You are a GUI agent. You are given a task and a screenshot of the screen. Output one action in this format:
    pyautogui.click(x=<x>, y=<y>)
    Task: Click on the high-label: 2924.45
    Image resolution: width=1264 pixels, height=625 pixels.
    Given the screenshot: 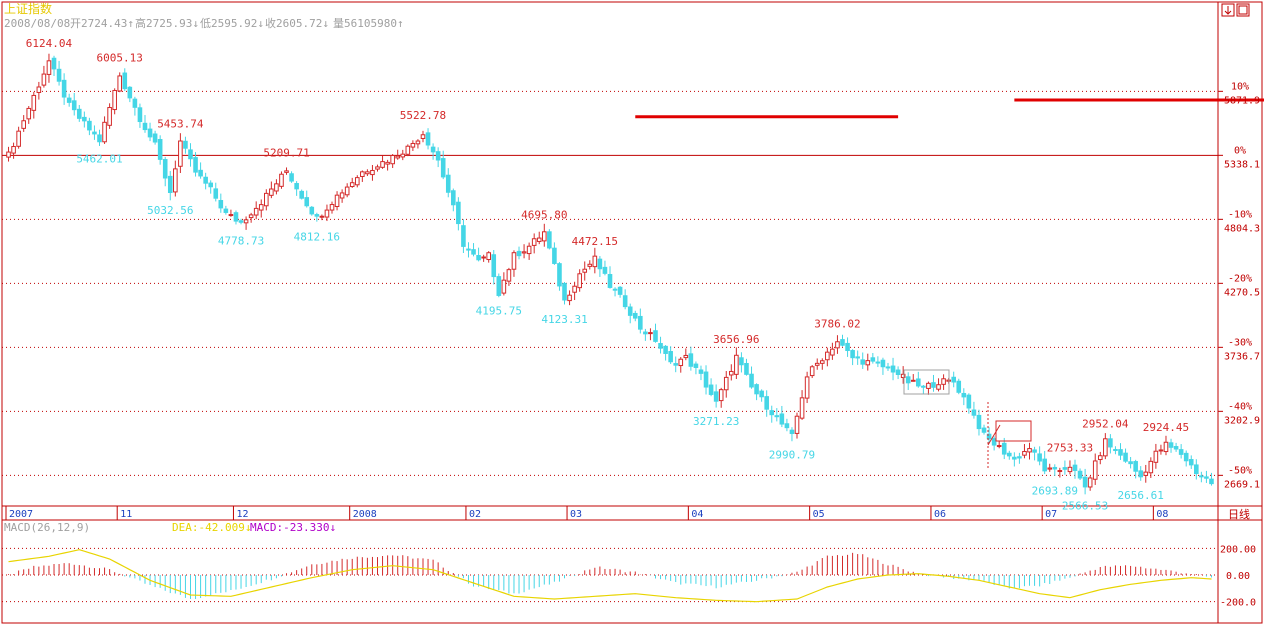 What is the action you would take?
    pyautogui.click(x=1166, y=427)
    